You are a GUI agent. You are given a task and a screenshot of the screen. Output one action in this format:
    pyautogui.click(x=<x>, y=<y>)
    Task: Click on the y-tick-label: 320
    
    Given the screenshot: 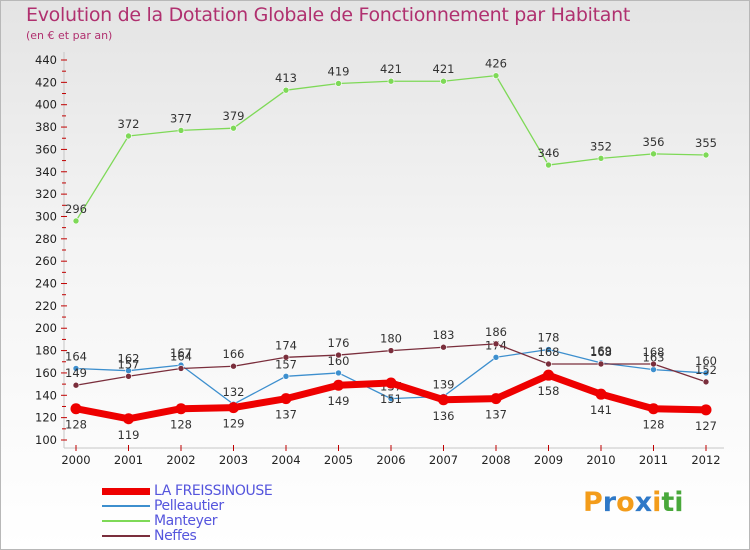 What is the action you would take?
    pyautogui.click(x=46, y=194)
    